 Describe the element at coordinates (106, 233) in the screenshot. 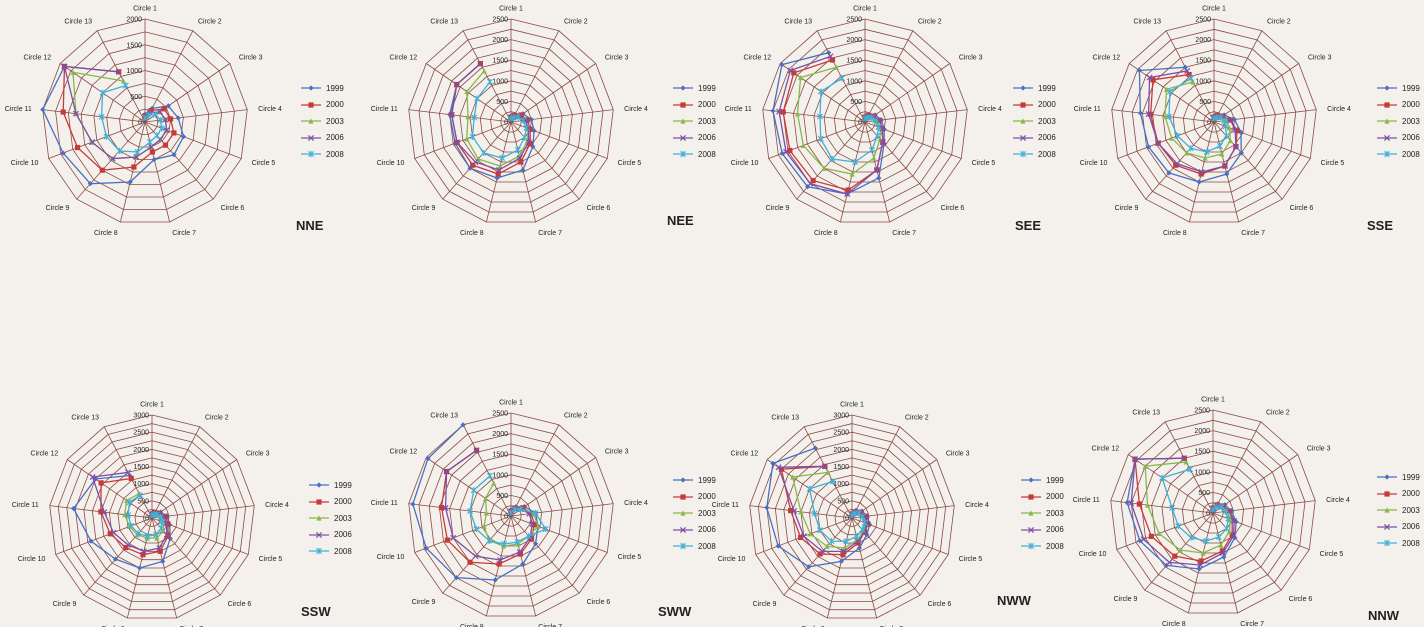

I see `radar-category-label: Circle 8` at that location.